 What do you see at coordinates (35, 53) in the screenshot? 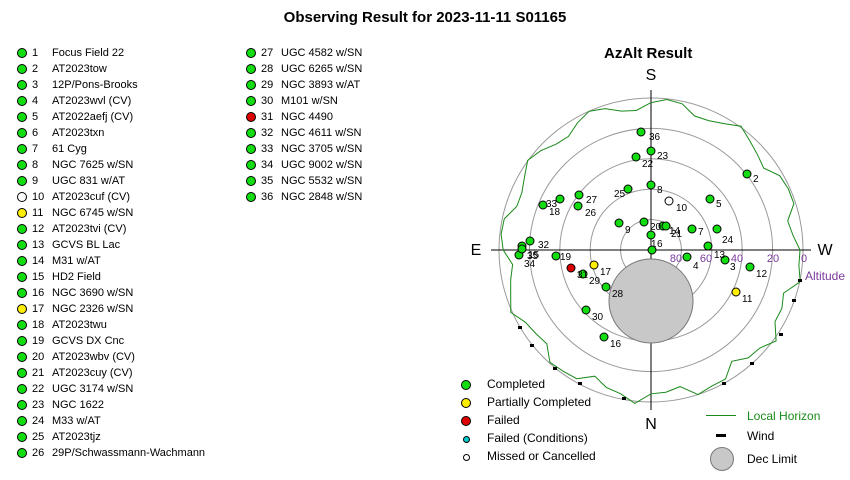
I see `target-number: 1` at bounding box center [35, 53].